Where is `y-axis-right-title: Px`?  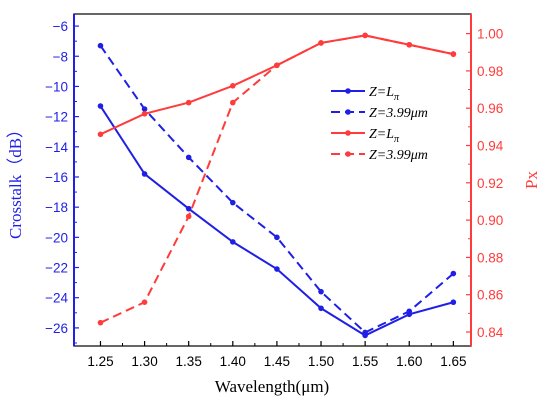 y-axis-right-title: Px is located at coordinates (531, 180).